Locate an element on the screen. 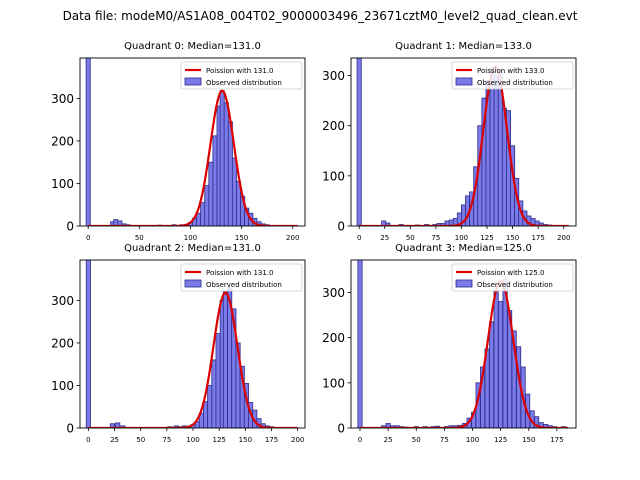 This screenshot has height=480, width=640. panel-title: Quadrant 0: Median=131.0 is located at coordinates (192, 46).